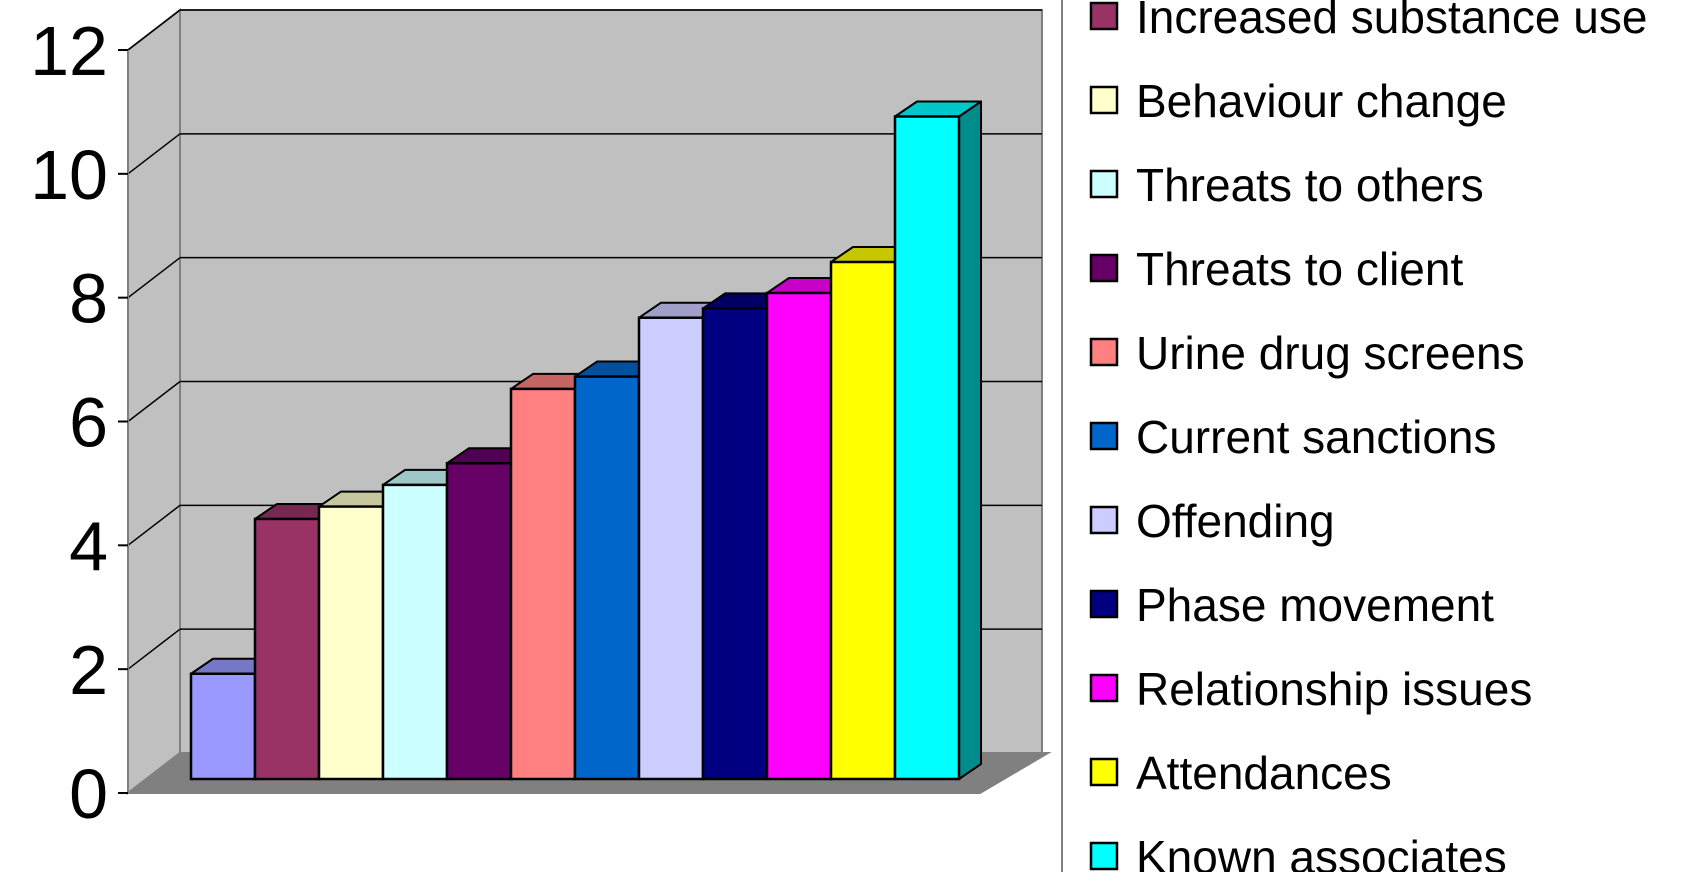 The height and width of the screenshot is (872, 1695). I want to click on y-tick-label: 10, so click(69, 175).